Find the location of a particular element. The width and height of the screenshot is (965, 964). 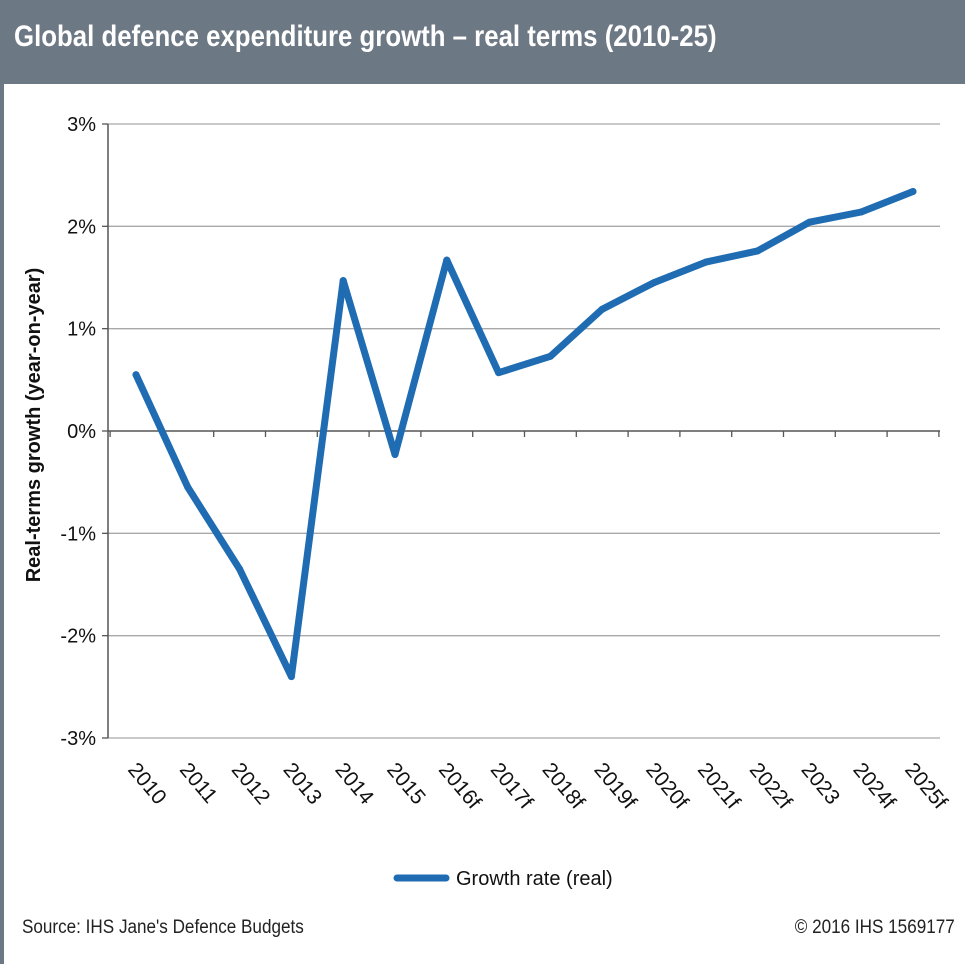

legend: Growth rate (real) is located at coordinates (503, 879).